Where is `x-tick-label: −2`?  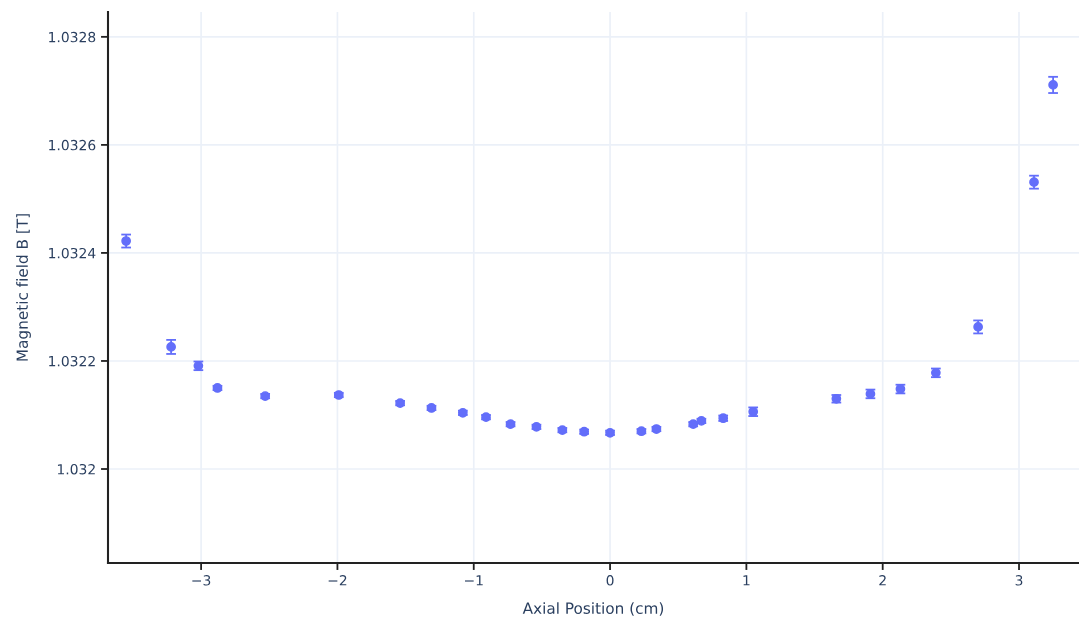
x-tick-label: −2 is located at coordinates (337, 580).